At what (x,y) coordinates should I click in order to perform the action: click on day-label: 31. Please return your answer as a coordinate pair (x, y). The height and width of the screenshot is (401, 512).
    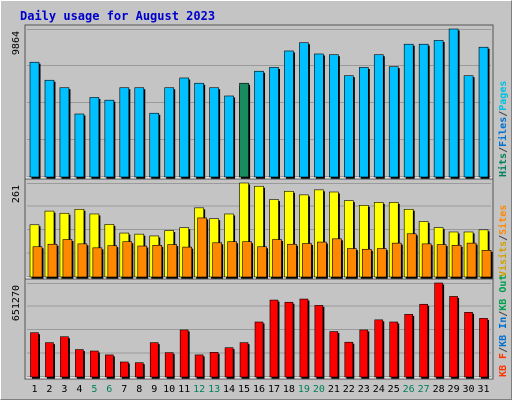
    Looking at the image, I should click on (483, 389).